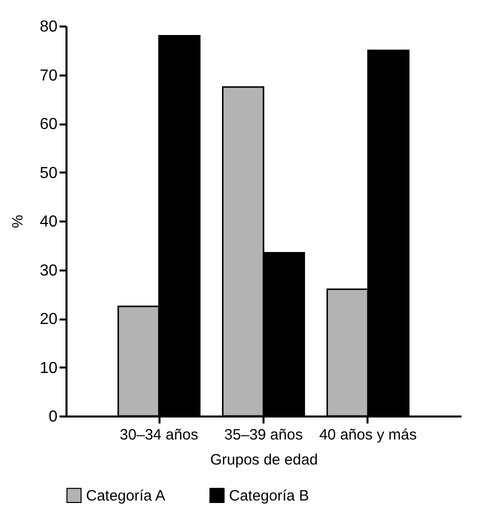  What do you see at coordinates (49, 27) in the screenshot?
I see `y-tick-label: 80` at bounding box center [49, 27].